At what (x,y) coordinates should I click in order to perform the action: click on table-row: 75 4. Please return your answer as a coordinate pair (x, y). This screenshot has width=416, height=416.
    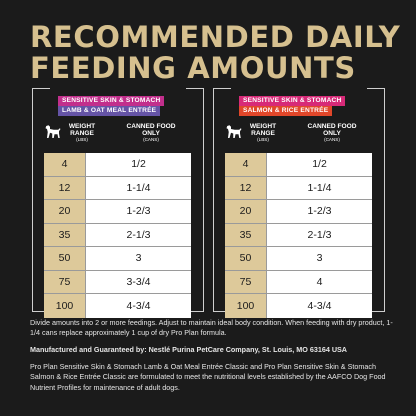
    Looking at the image, I should click on (298, 282).